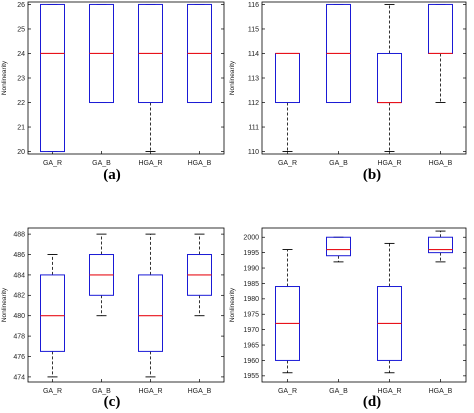 The width and height of the screenshot is (474, 413). Describe the element at coordinates (251, 345) in the screenshot. I see `y-tick-label: 1965` at that location.